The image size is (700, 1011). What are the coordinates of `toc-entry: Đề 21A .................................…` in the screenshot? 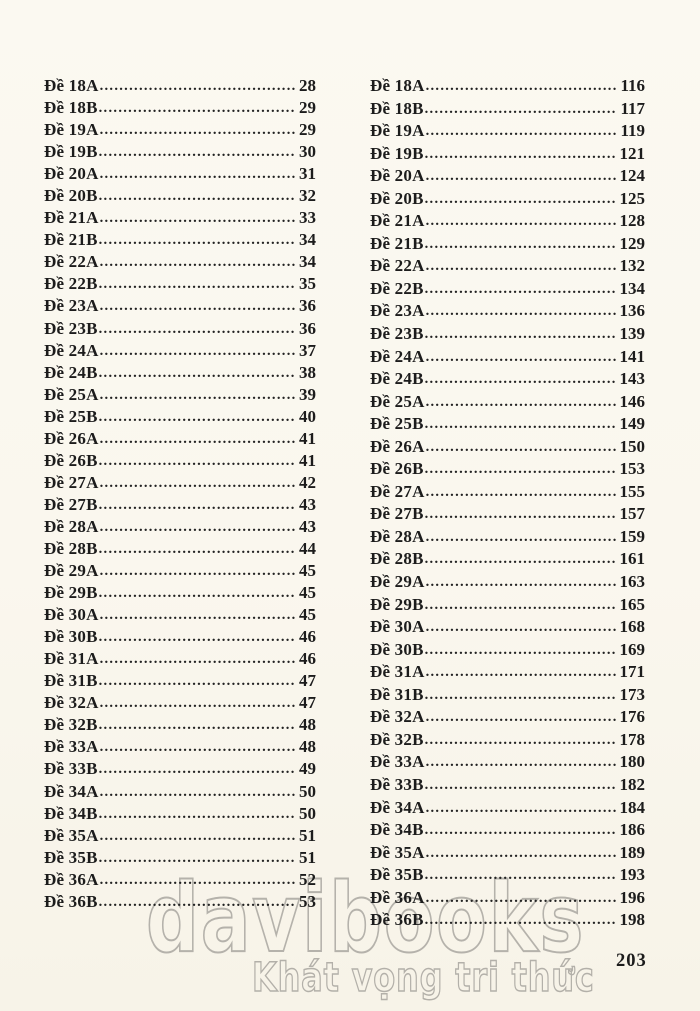 It's located at (180, 219).